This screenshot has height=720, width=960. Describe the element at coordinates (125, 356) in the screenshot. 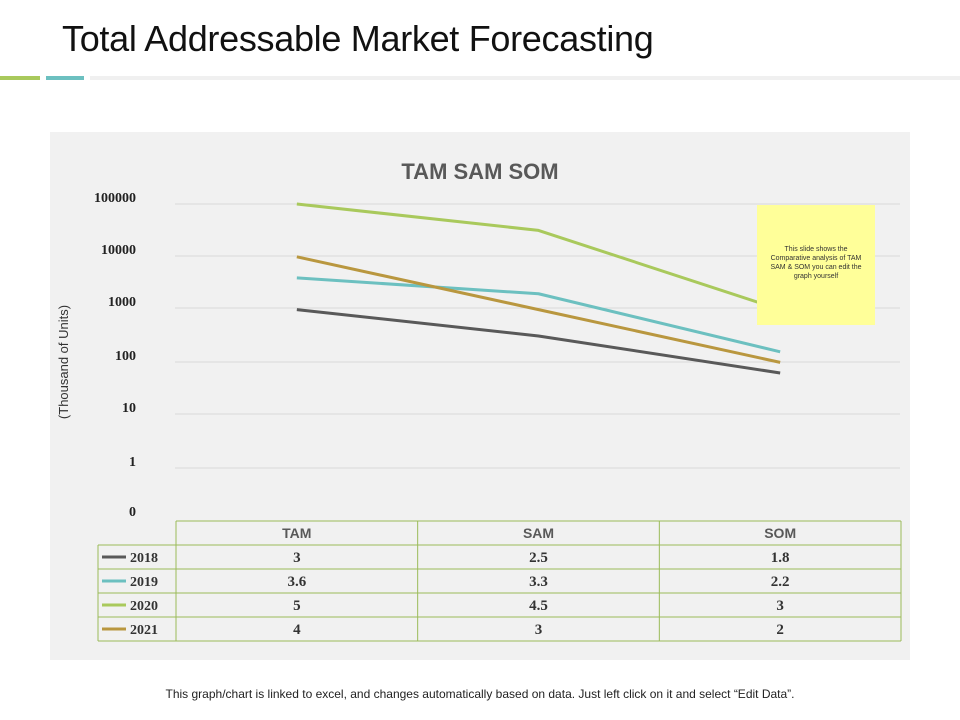

I see `y-tick-label: 100` at that location.